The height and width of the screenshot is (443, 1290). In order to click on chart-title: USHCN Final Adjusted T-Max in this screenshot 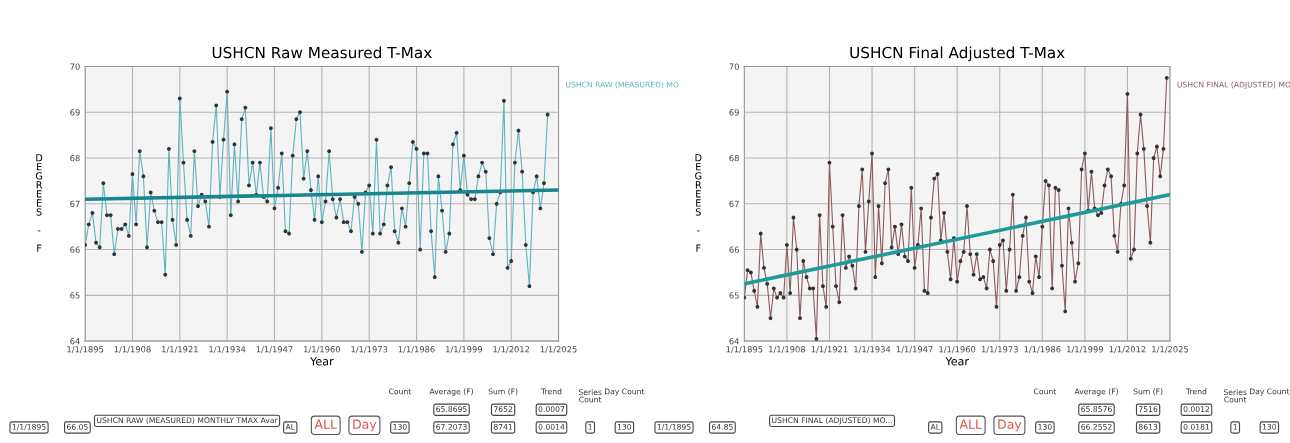, I will do `click(957, 54)`.